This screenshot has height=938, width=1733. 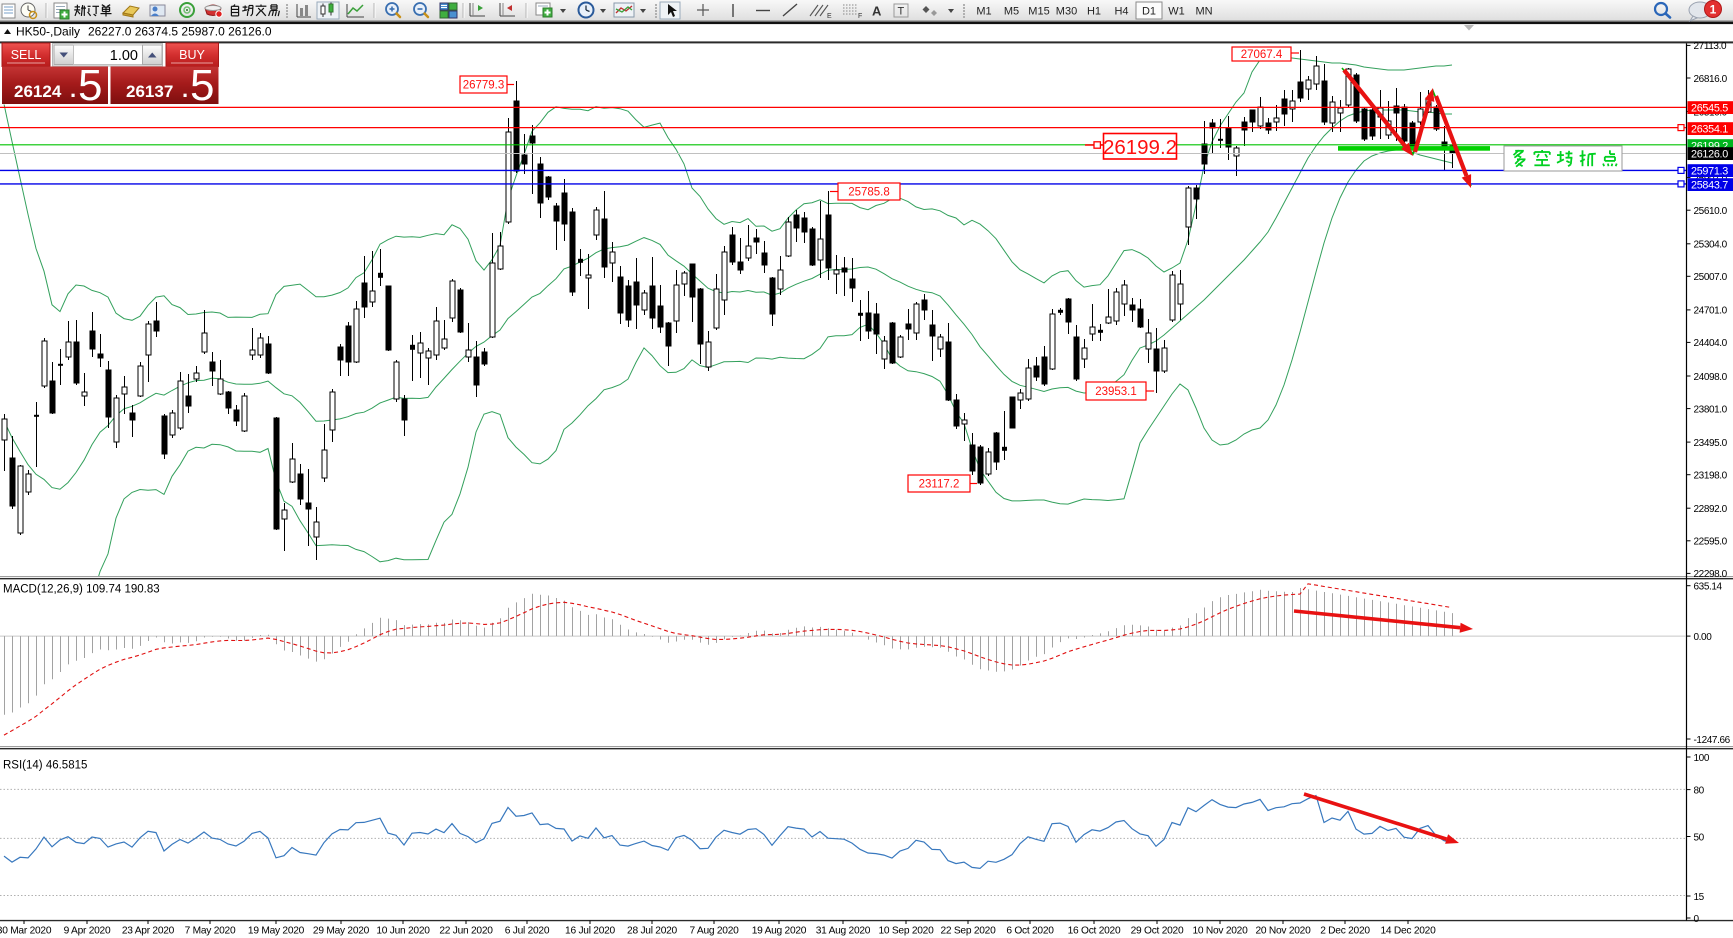 I want to click on svg-text: T, so click(x=901, y=12).